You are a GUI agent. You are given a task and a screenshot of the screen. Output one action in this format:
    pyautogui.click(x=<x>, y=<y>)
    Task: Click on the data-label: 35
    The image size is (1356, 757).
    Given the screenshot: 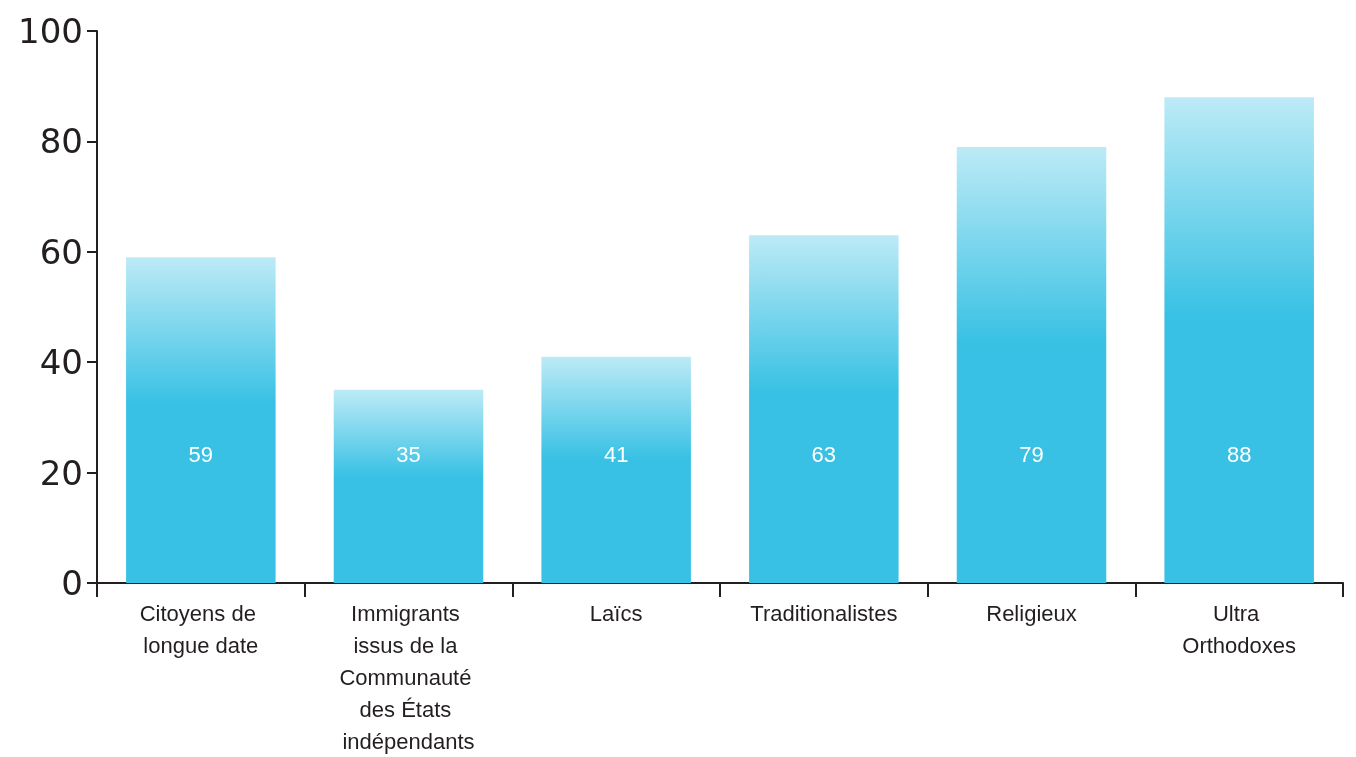 What is the action you would take?
    pyautogui.click(x=408, y=454)
    